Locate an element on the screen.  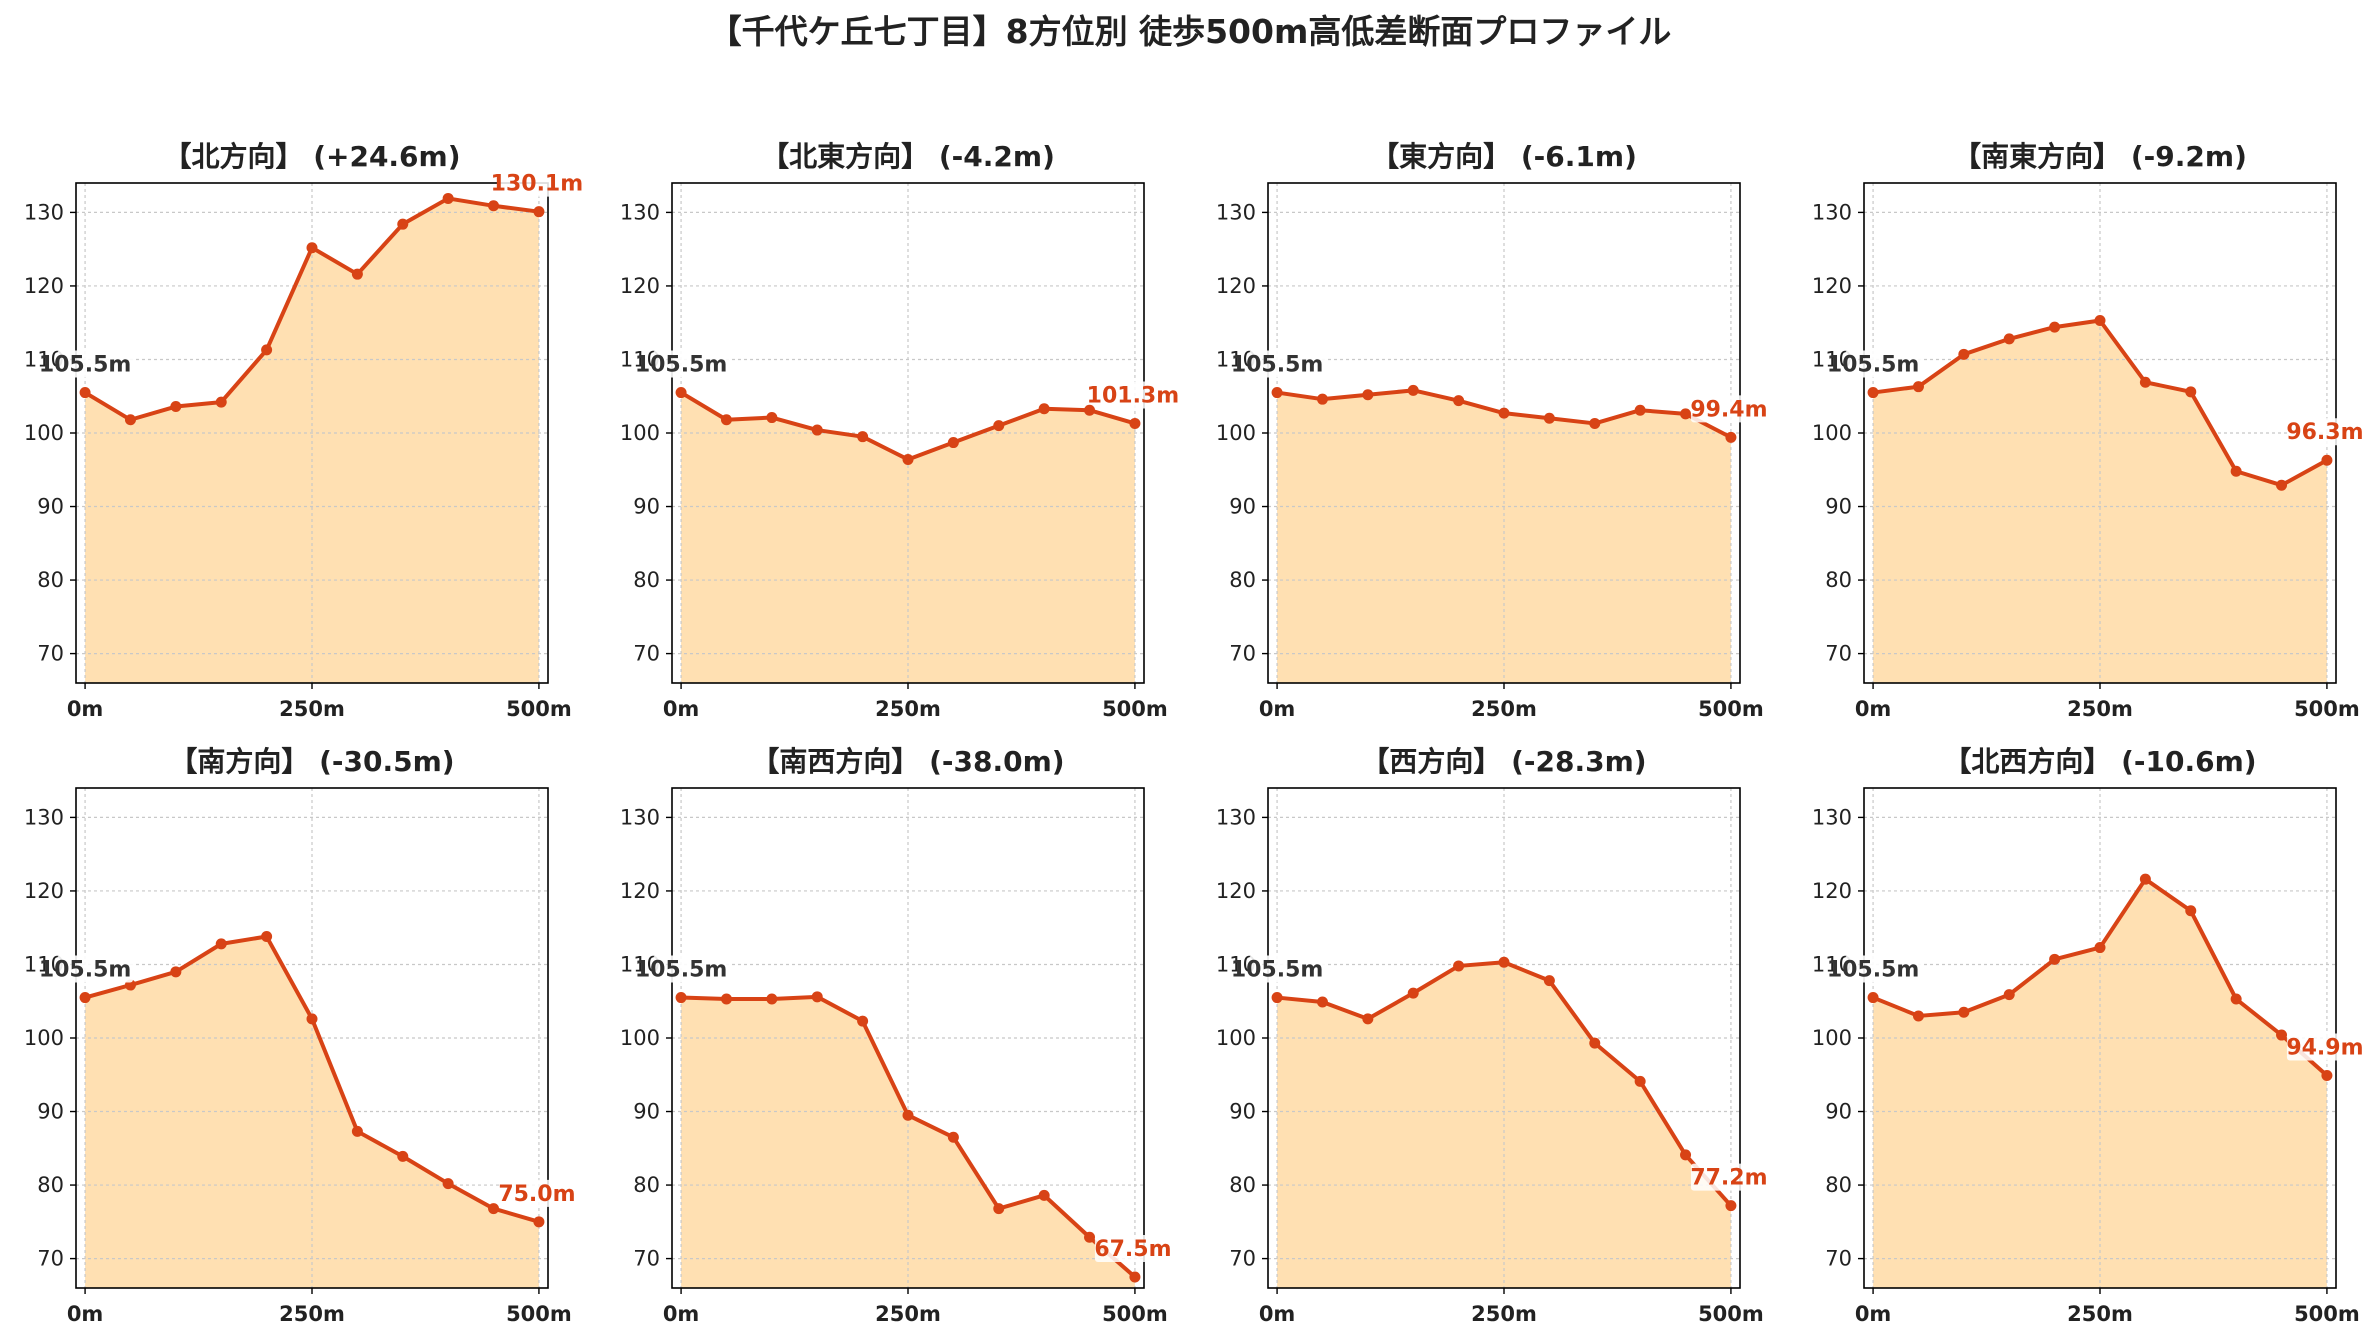
profile-fill-area is located at coordinates (1504, 536).